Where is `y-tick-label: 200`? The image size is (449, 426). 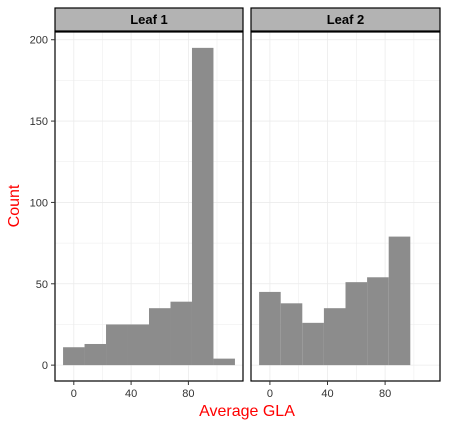
y-tick-label: 200 is located at coordinates (39, 41).